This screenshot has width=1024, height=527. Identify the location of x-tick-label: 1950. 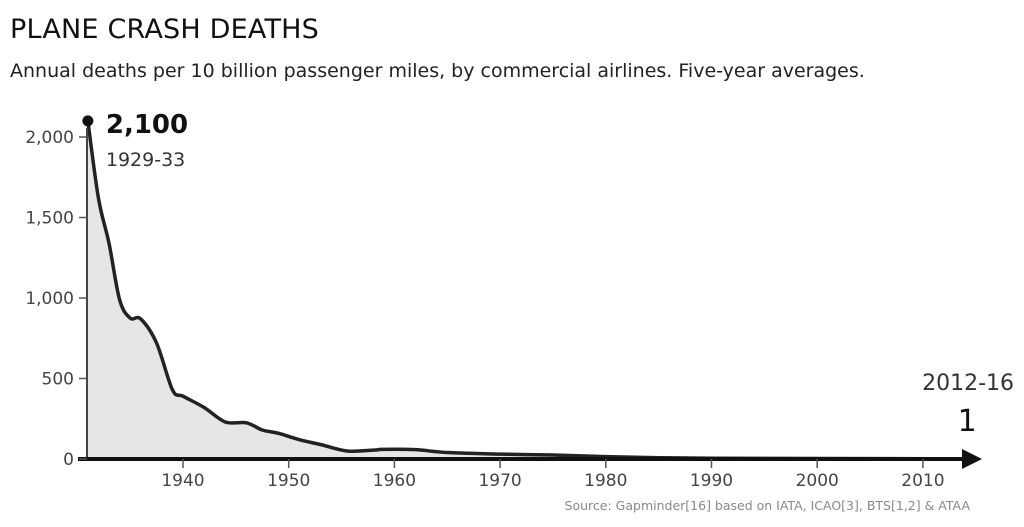
(288, 481).